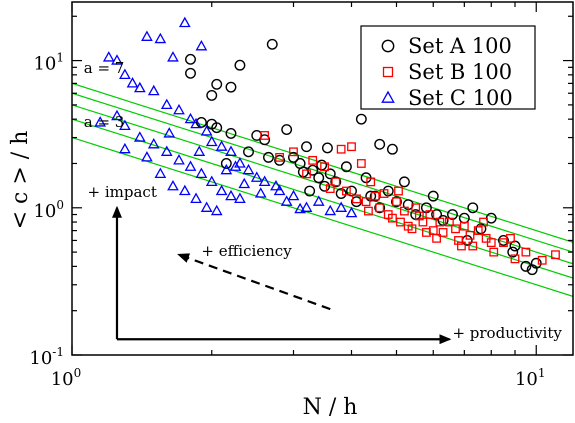  Describe the element at coordinates (48, 210) in the screenshot. I see `y-tick-label: 10⁰` at that location.